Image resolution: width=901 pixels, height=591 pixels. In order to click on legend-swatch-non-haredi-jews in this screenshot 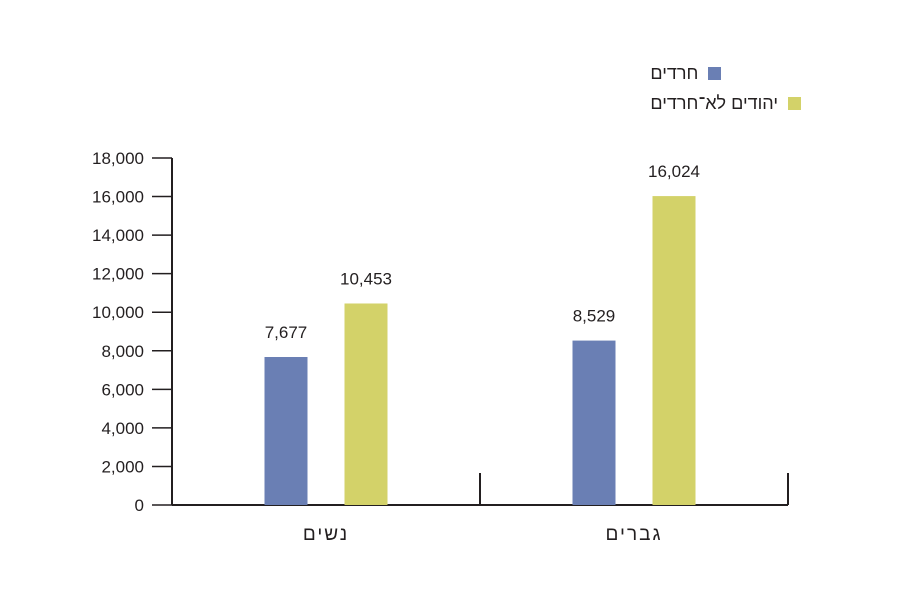, I will do `click(794, 103)`.